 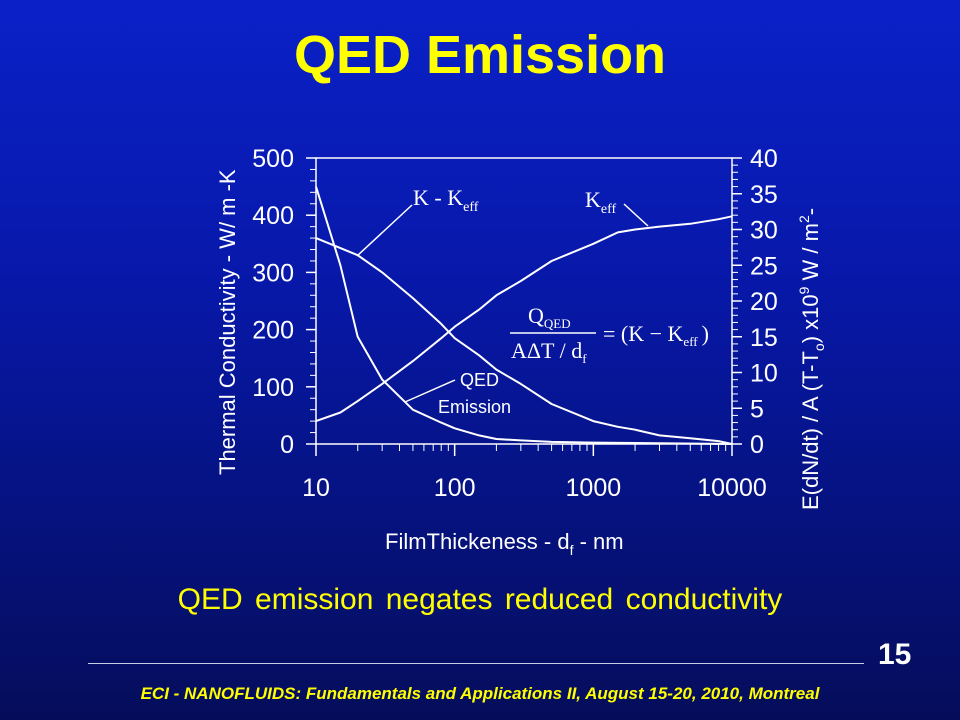 I want to click on footer-divider, so click(x=476, y=663).